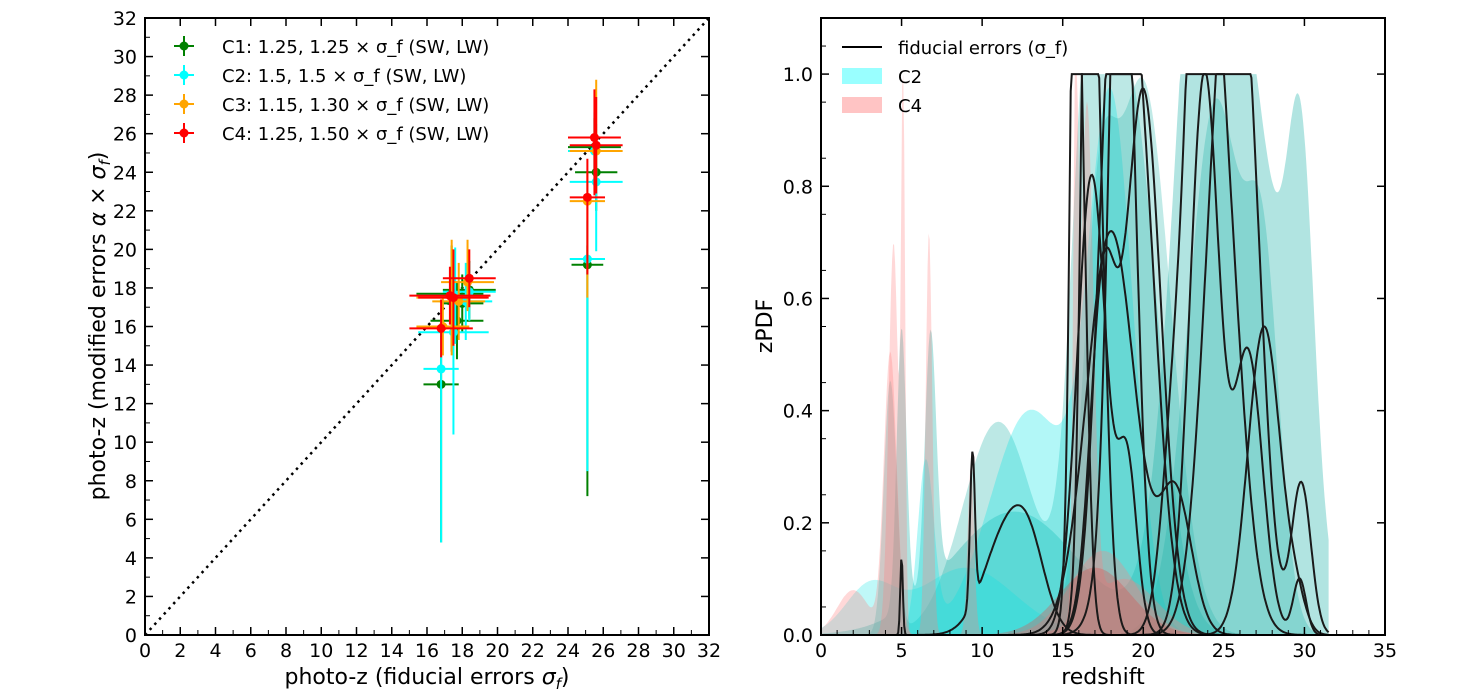  I want to click on x-tick-label: 30, so click(674, 651).